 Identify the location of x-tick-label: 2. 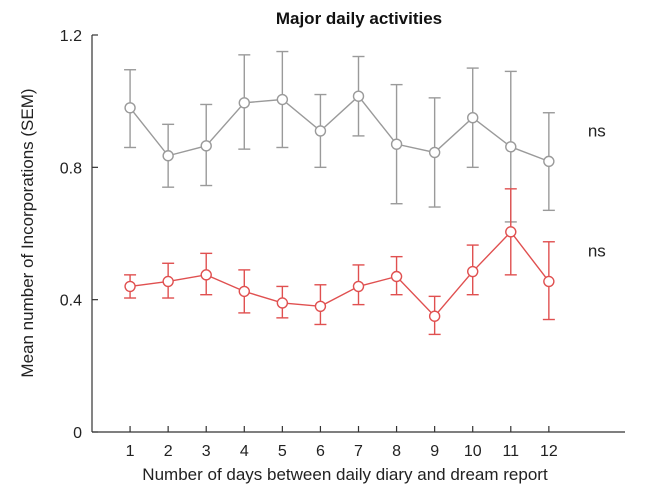
(168, 451).